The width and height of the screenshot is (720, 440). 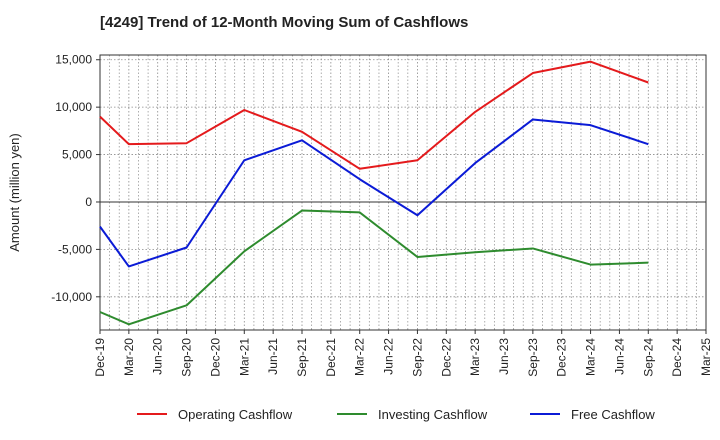 What do you see at coordinates (75, 249) in the screenshot?
I see `y-tick-label: -5,000` at bounding box center [75, 249].